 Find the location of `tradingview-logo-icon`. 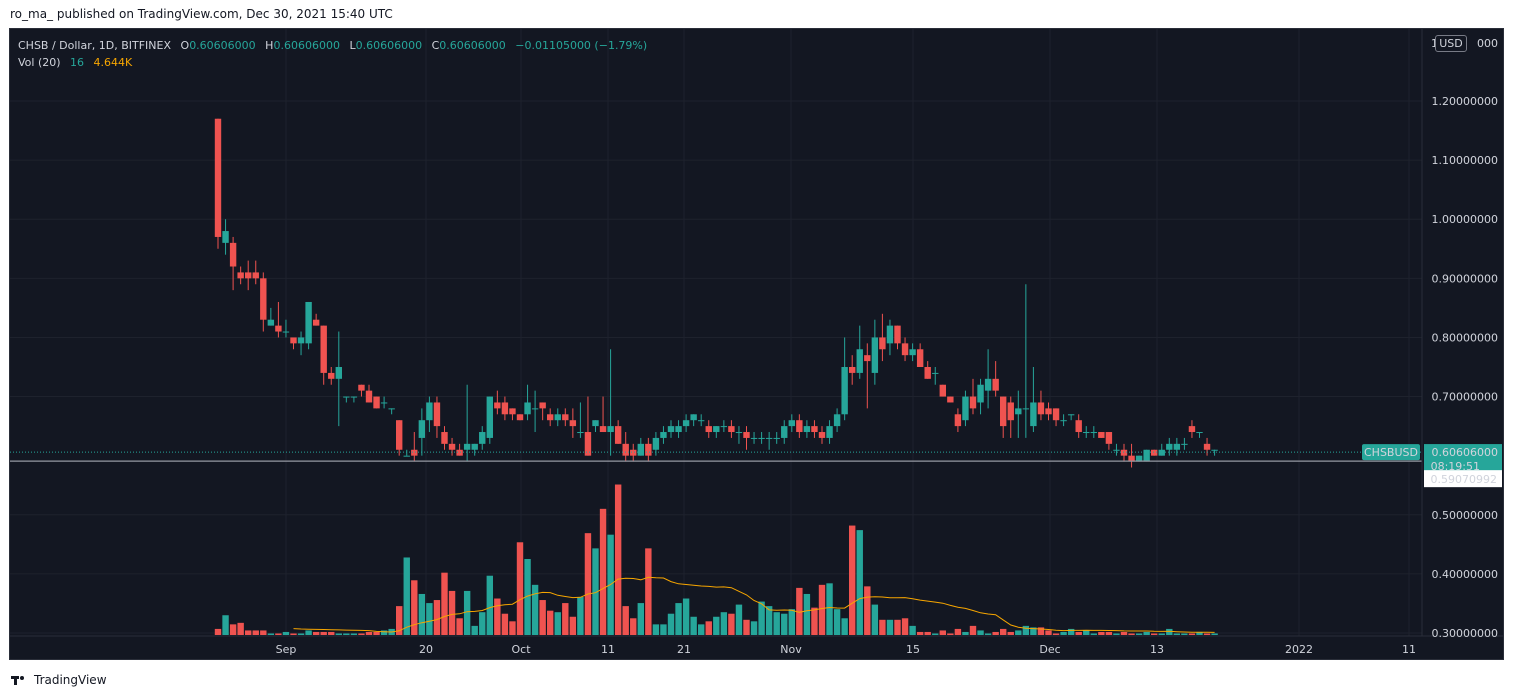

tradingview-logo-icon is located at coordinates (20, 680).